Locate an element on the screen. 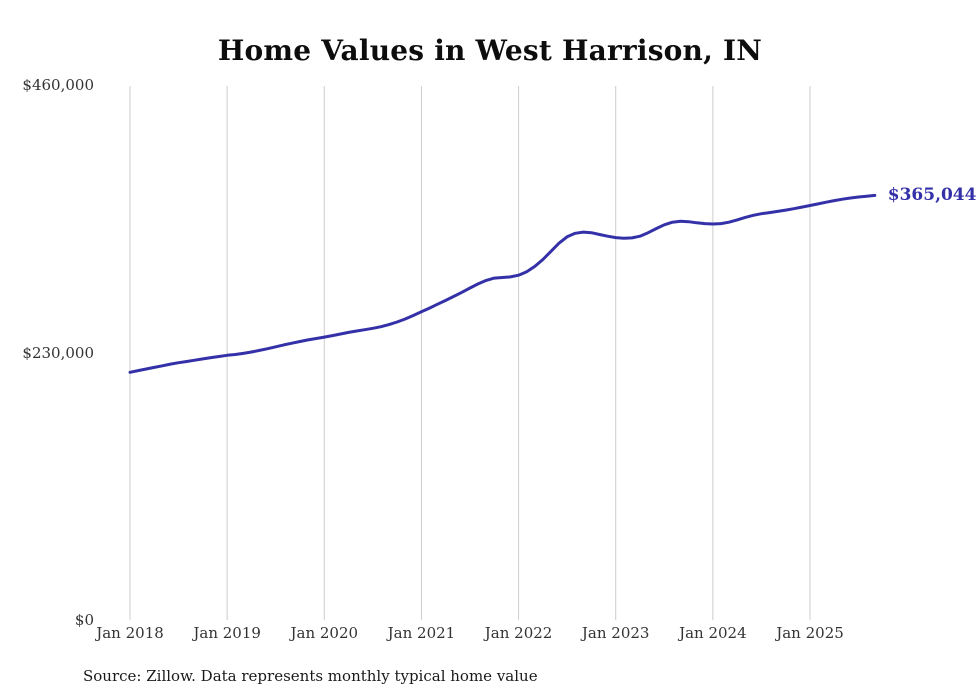 This screenshot has width=980, height=699. x-tick-label: Jan 2024 is located at coordinates (713, 633).